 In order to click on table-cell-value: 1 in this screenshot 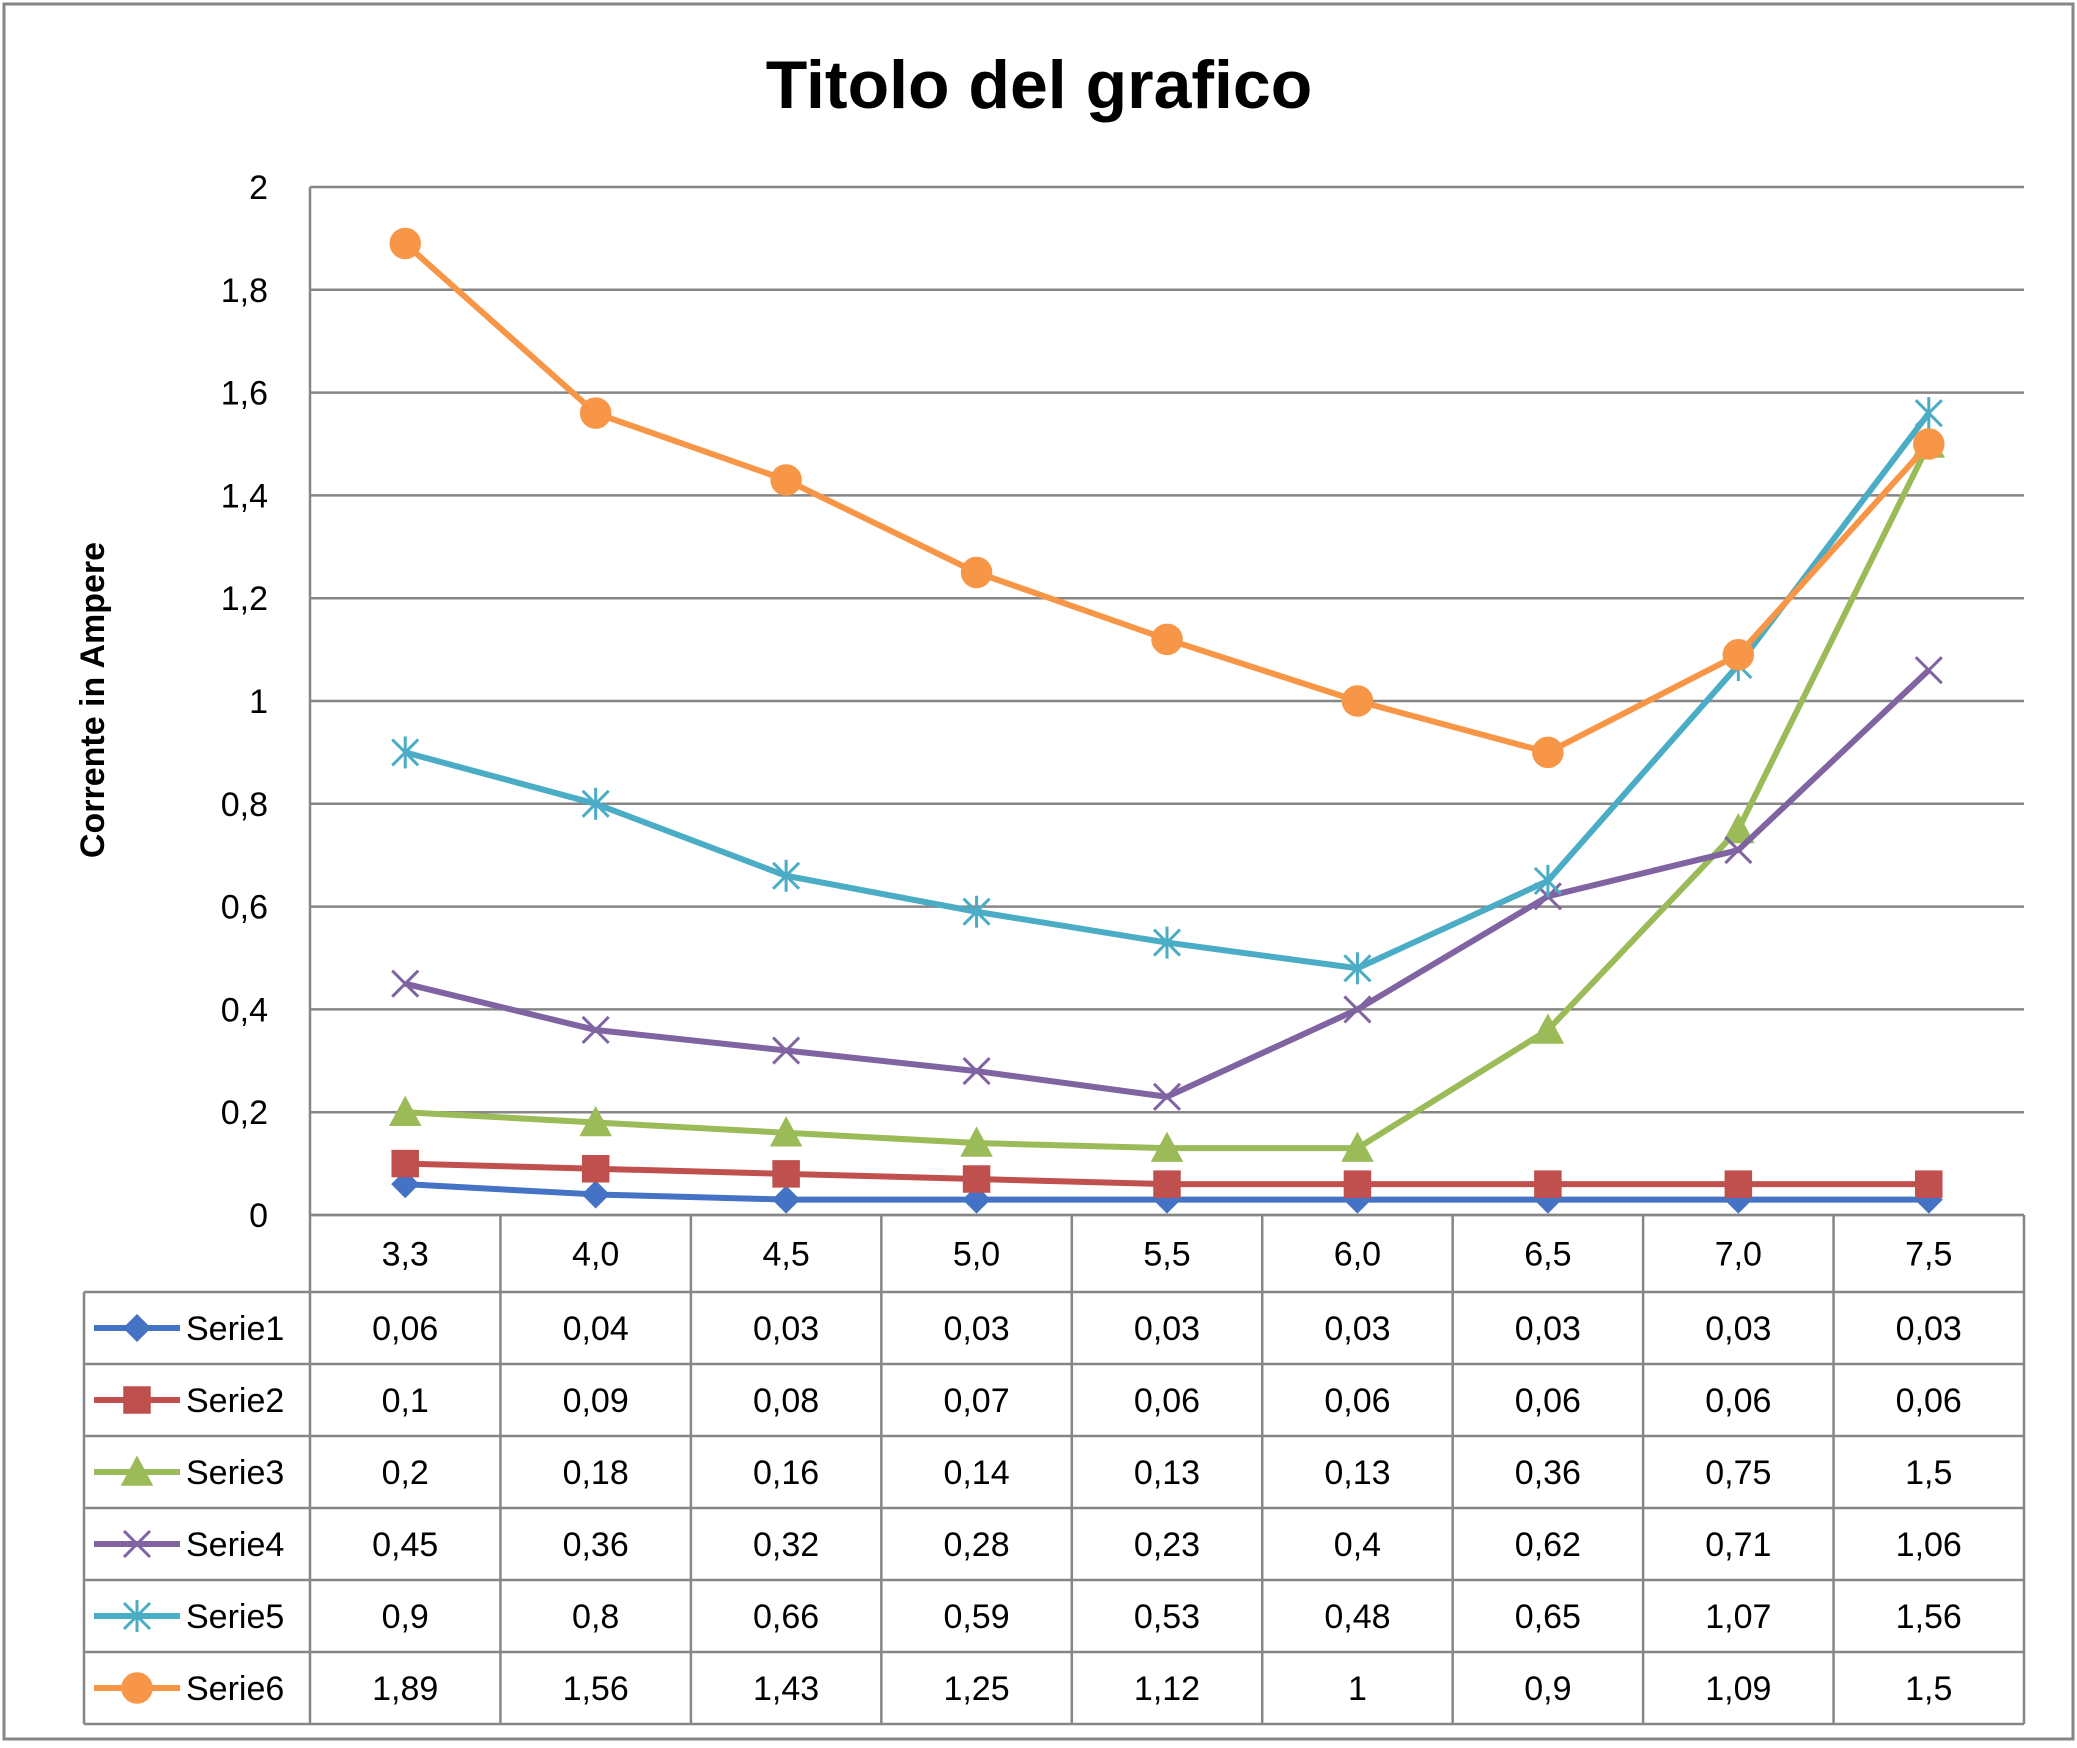, I will do `click(1357, 1689)`.